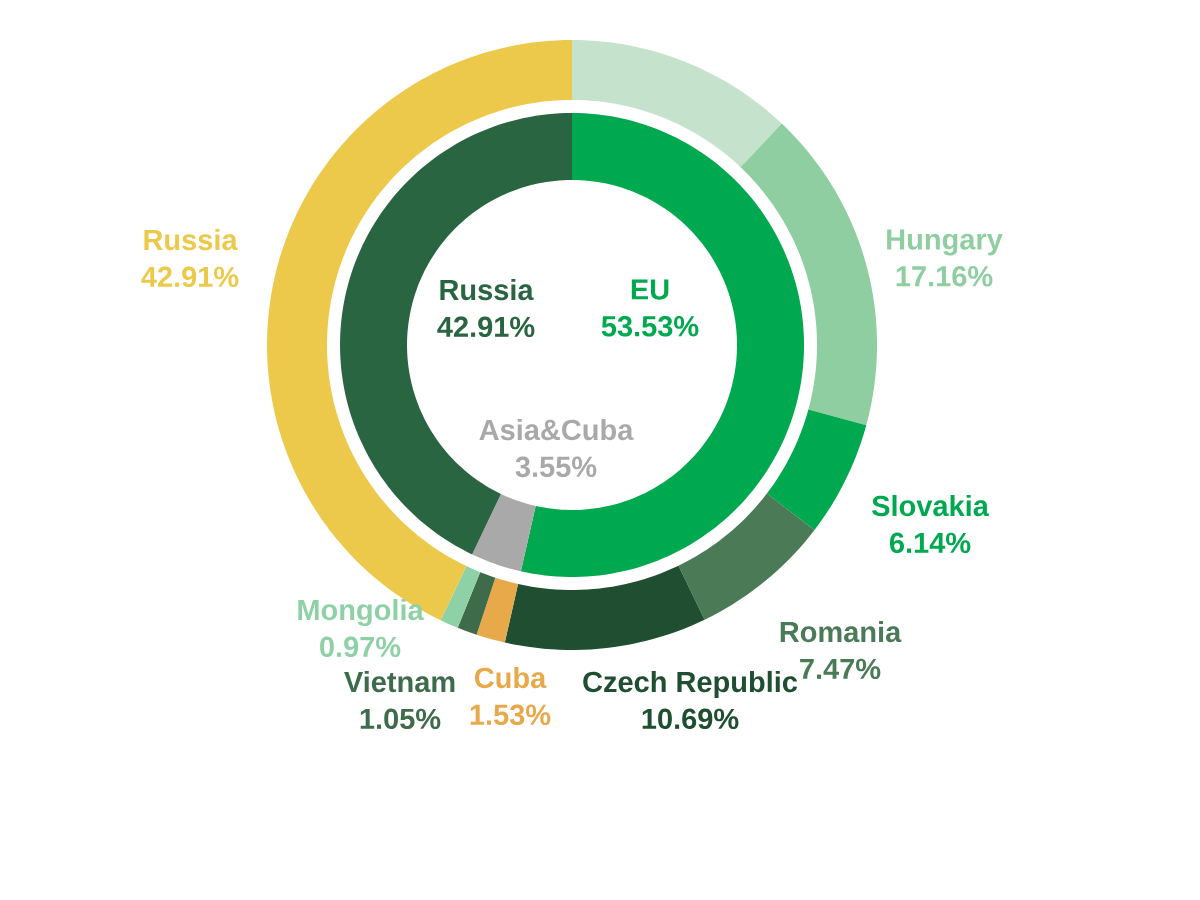 The height and width of the screenshot is (900, 1200). I want to click on data-label: 53.53%, so click(650, 326).